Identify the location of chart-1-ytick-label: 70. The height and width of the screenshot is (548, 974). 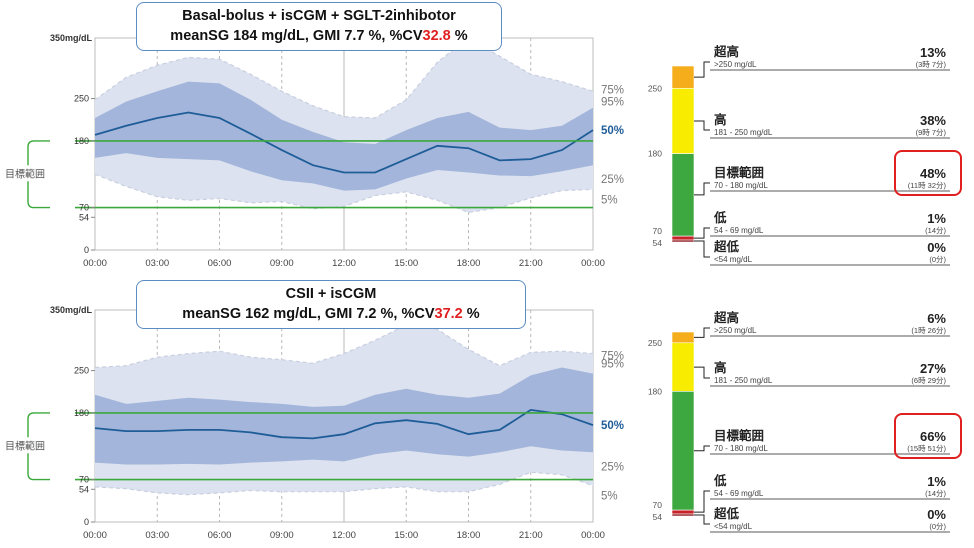
(84, 208).